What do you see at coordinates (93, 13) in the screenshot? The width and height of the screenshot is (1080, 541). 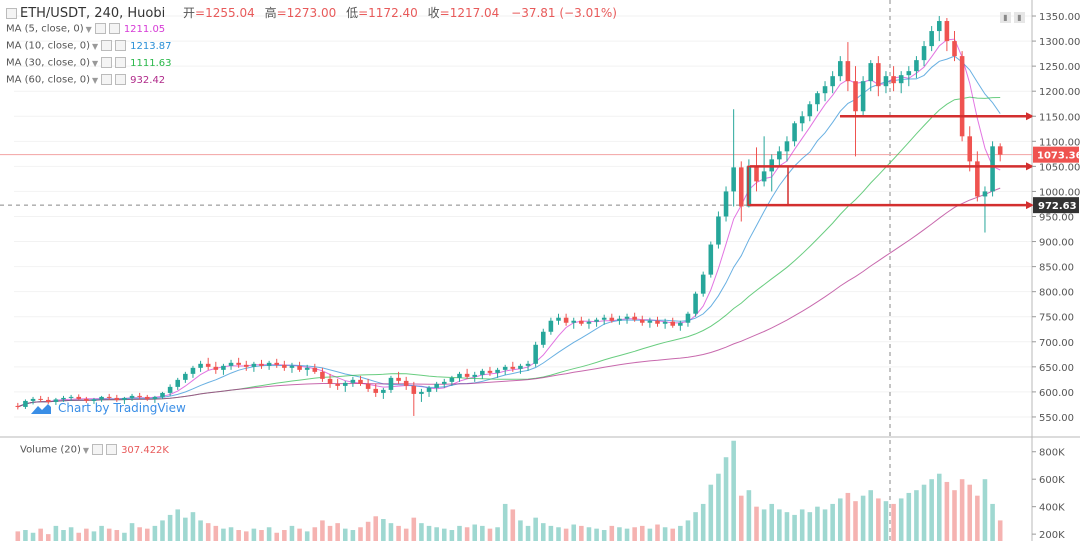 I see `symbol-title: ETH/USDT, 240, Huobi` at bounding box center [93, 13].